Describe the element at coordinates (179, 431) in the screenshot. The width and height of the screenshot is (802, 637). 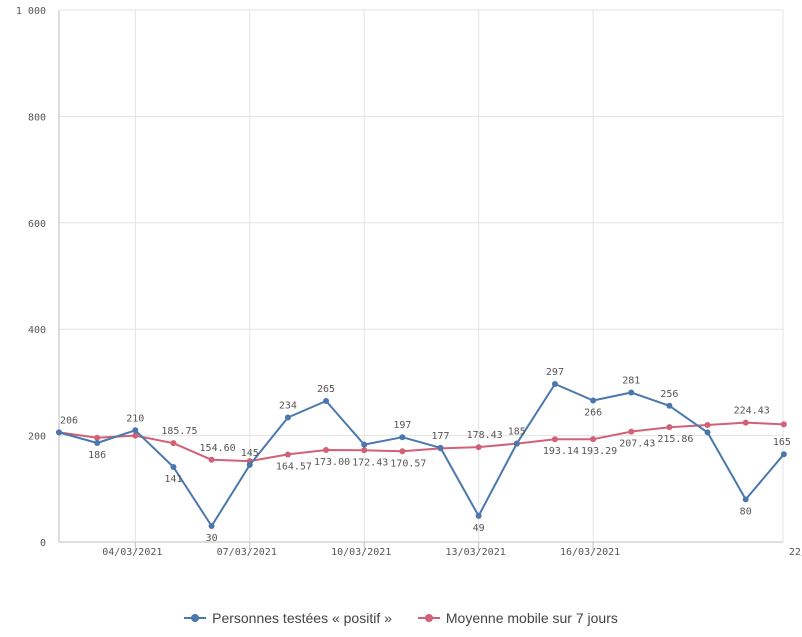
I see `data-label-moyenne: 185.75` at that location.